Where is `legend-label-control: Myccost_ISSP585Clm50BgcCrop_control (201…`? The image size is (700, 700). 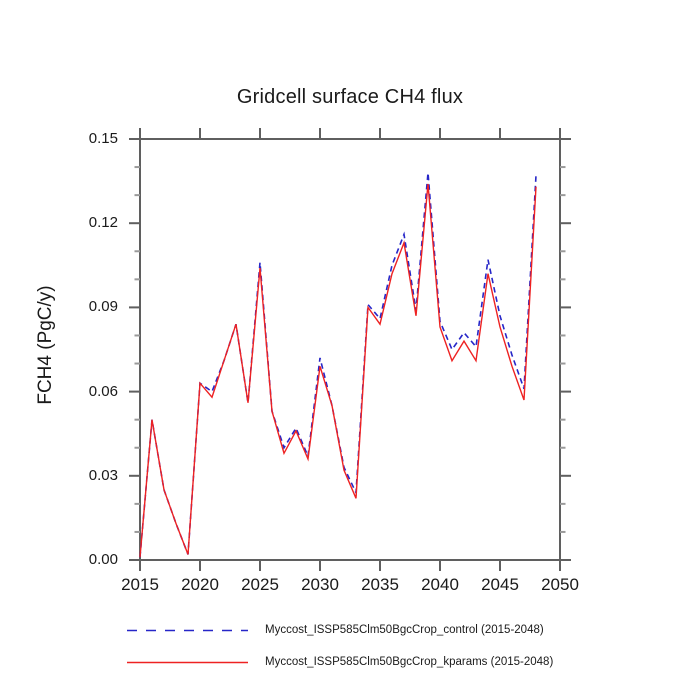 legend-label-control: Myccost_ISSP585Clm50BgcCrop_control (201… is located at coordinates (404, 630).